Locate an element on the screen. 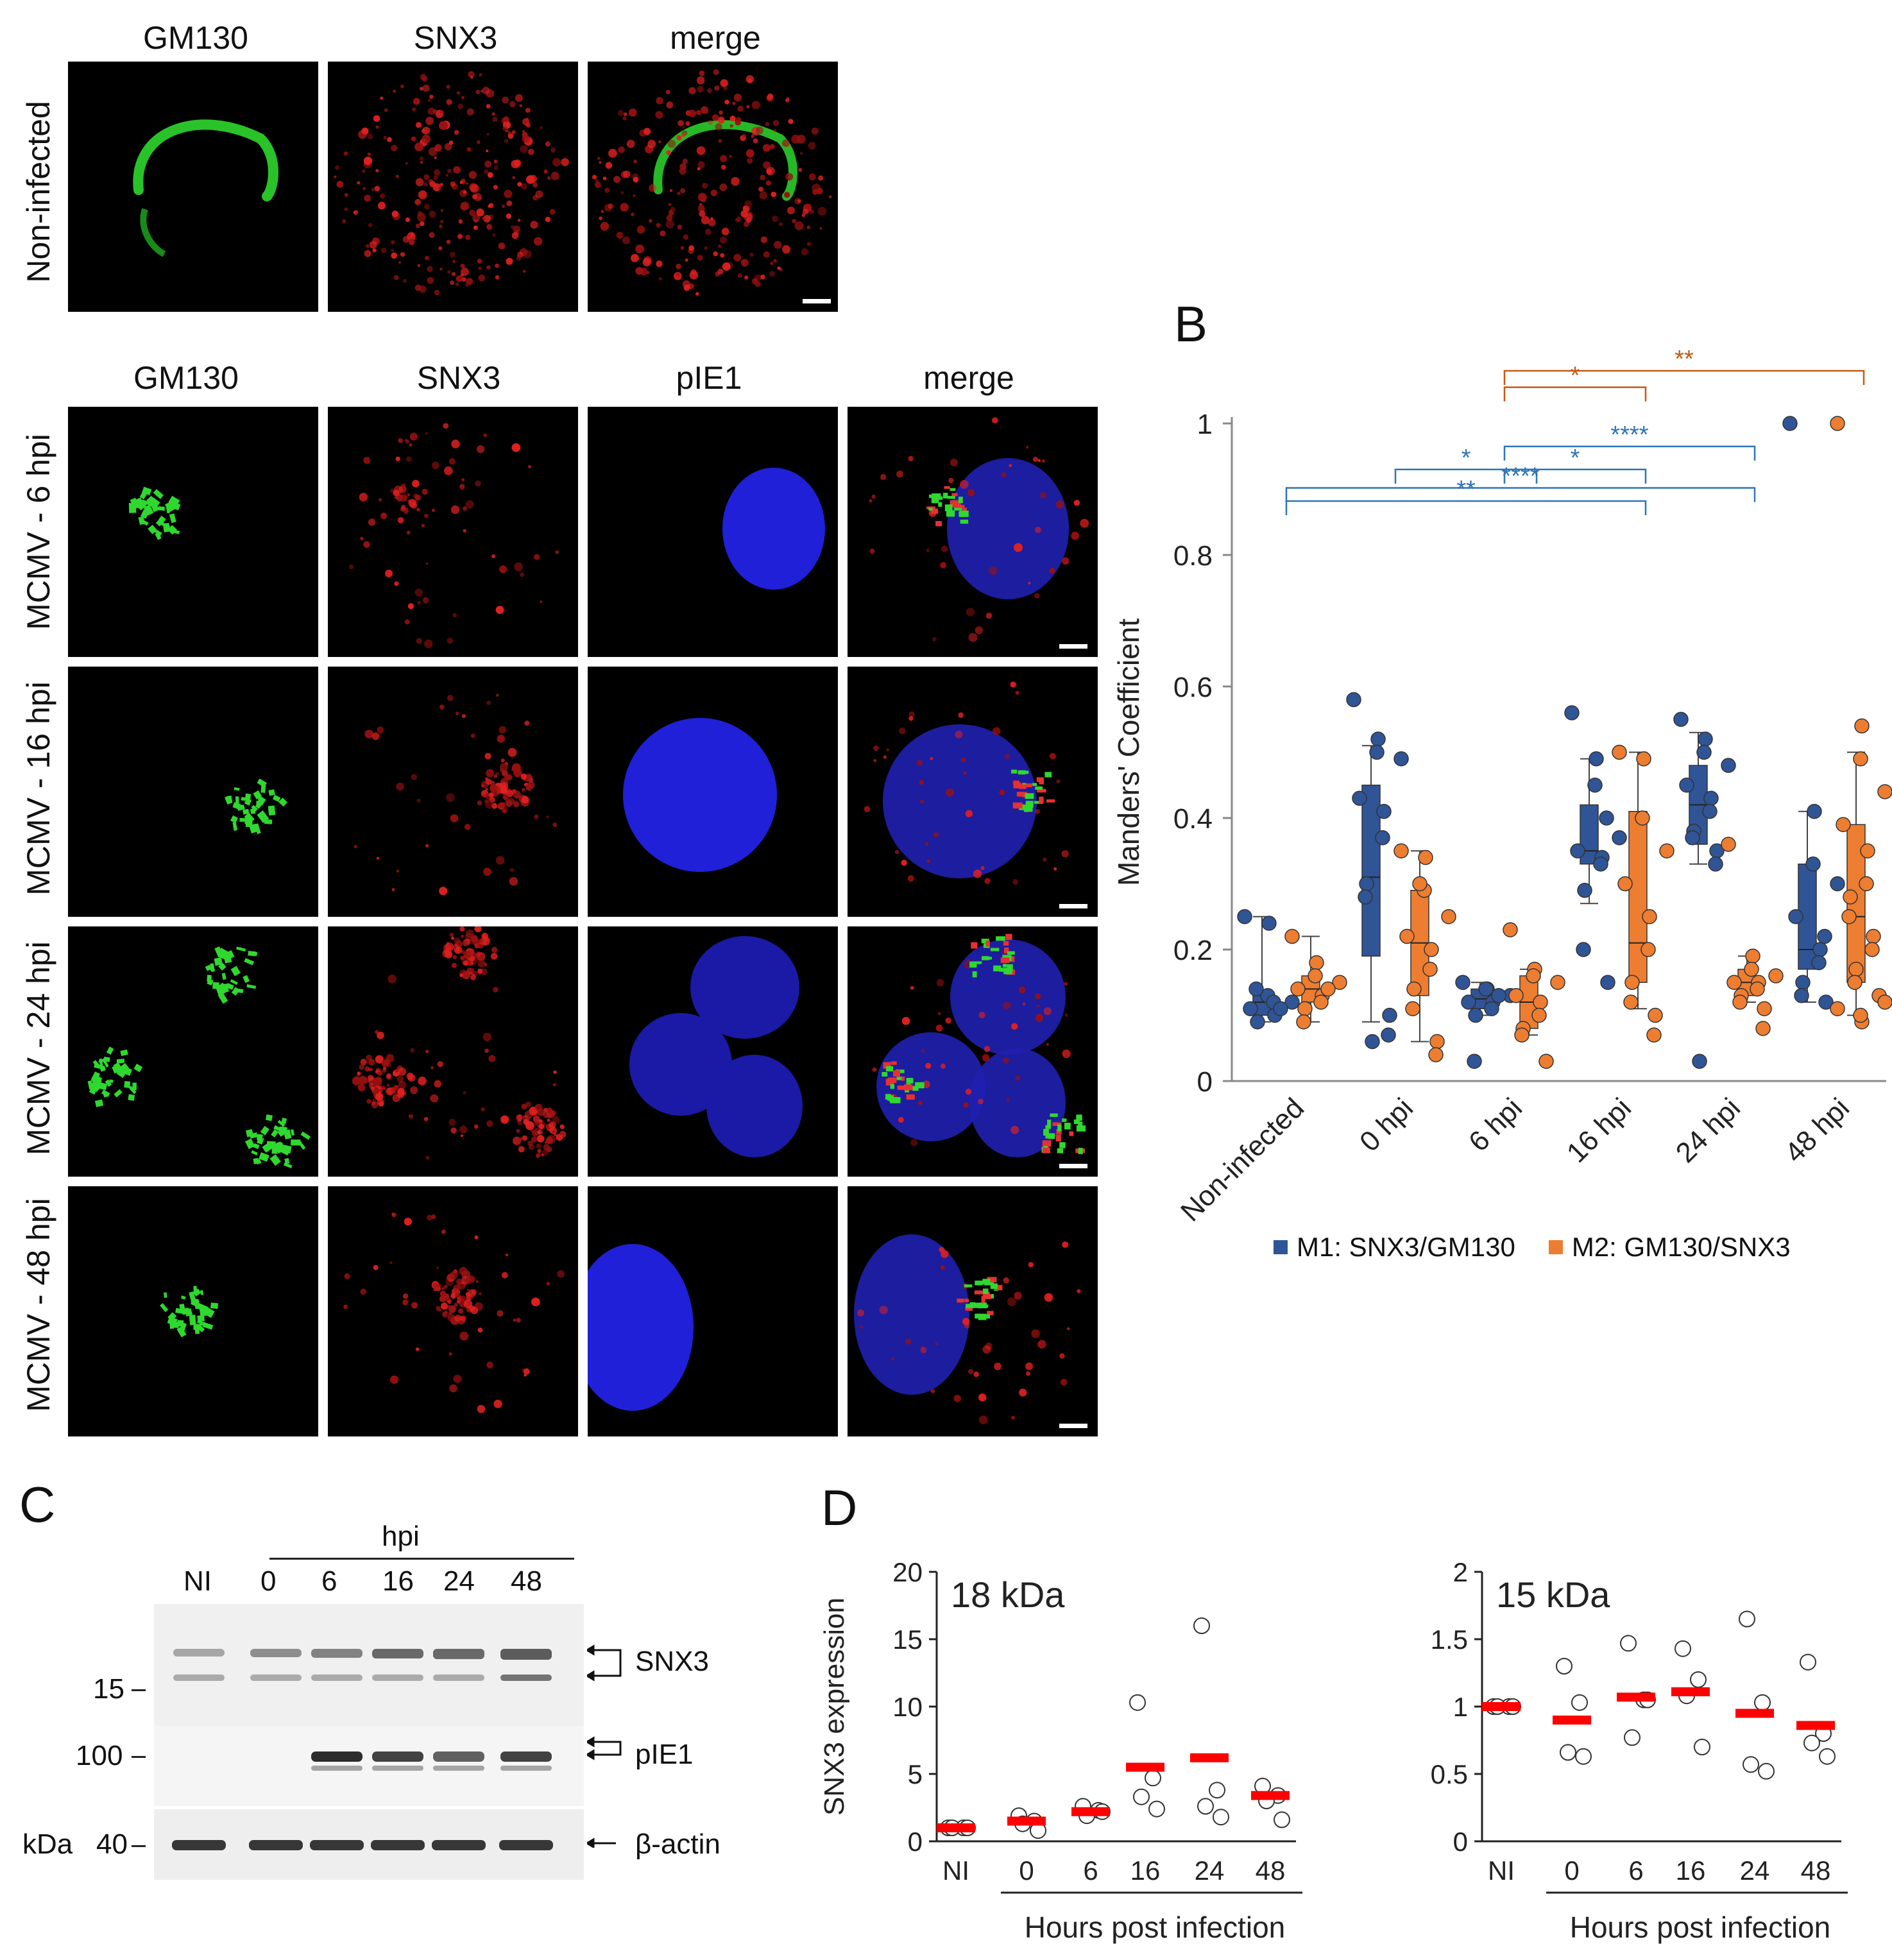 Image resolution: width=1892 pixels, height=1960 pixels. micrograph-6hpi-snx3 is located at coordinates (453, 532).